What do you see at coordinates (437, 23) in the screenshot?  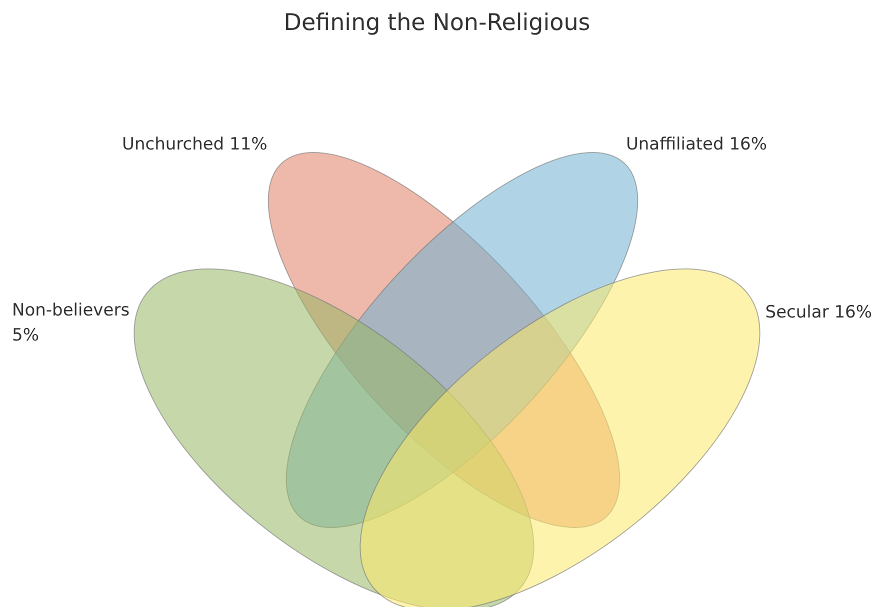 I see `text: Defining the Non-Religious` at bounding box center [437, 23].